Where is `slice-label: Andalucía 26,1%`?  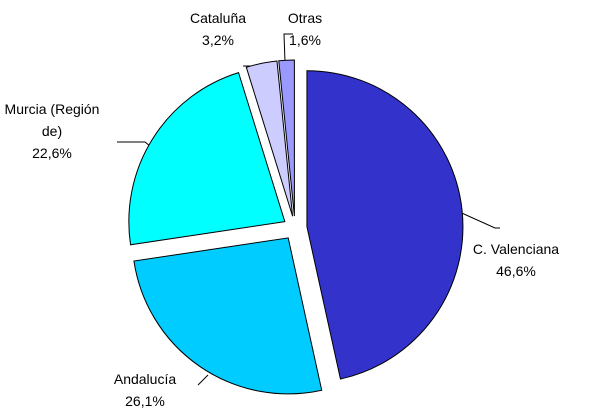 slice-label: Andalucía 26,1% is located at coordinates (145, 390).